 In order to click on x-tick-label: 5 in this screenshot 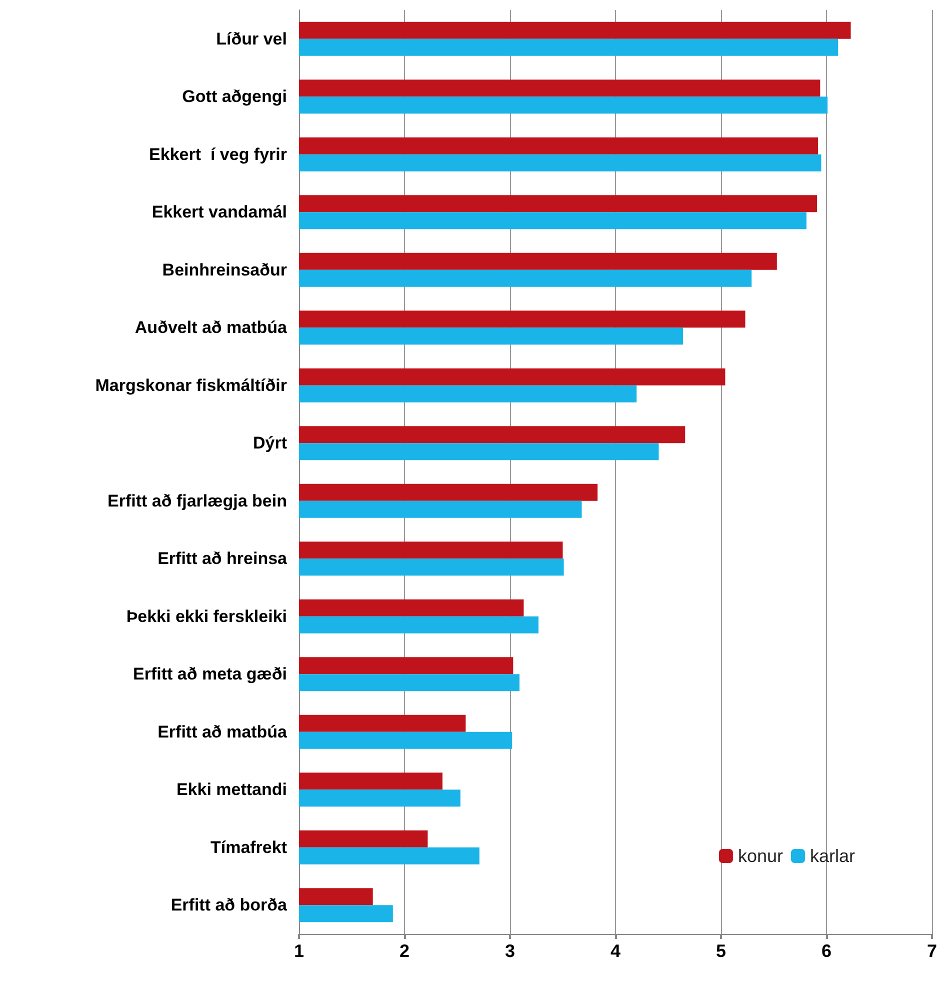, I will do `click(721, 951)`.